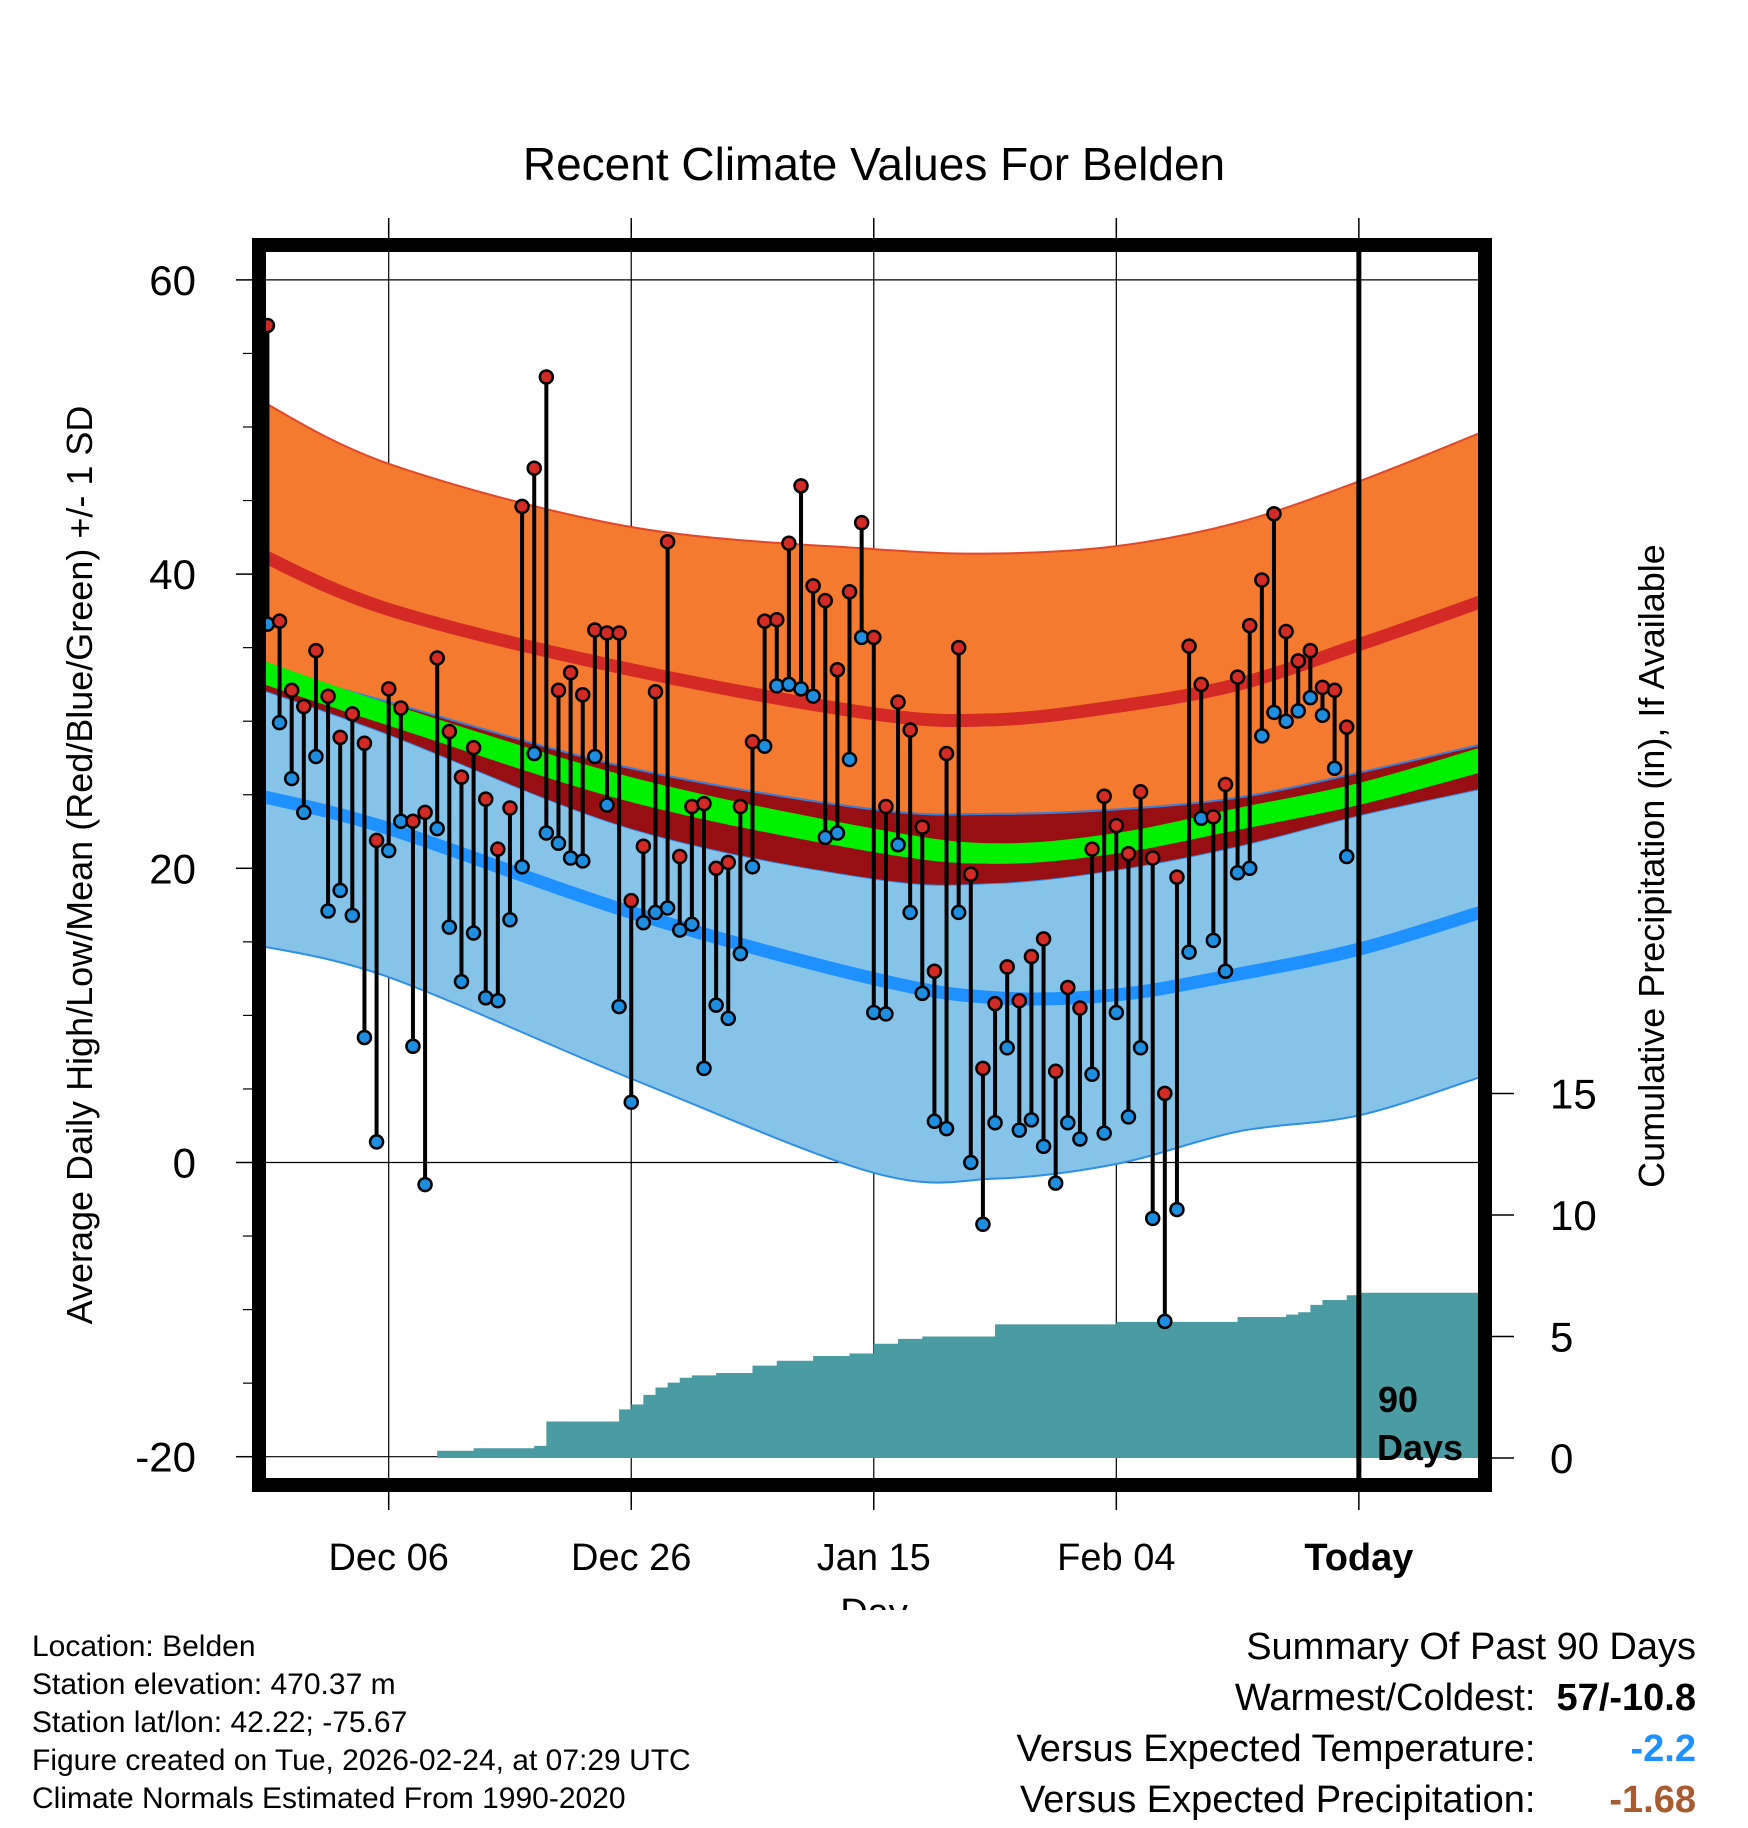 The width and height of the screenshot is (1748, 1828). I want to click on y-tick-label-4: 60, so click(172, 280).